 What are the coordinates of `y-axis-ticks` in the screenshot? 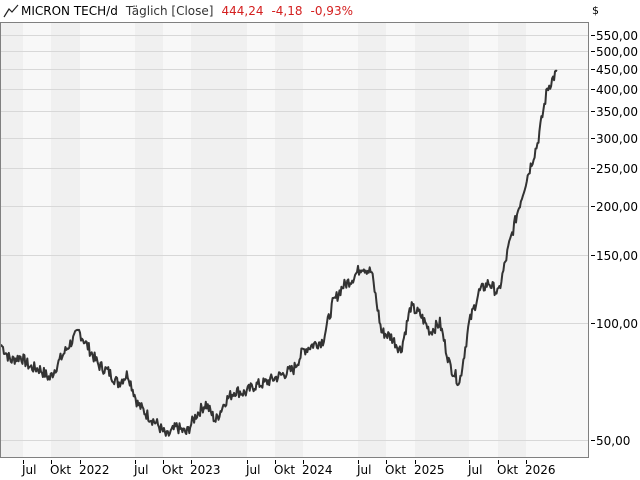 It's located at (593, 238).